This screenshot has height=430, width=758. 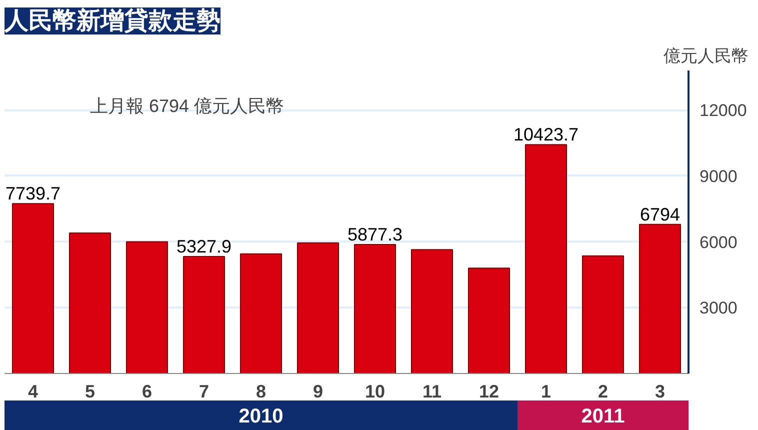 I want to click on data-label: 5327.9, so click(x=204, y=246).